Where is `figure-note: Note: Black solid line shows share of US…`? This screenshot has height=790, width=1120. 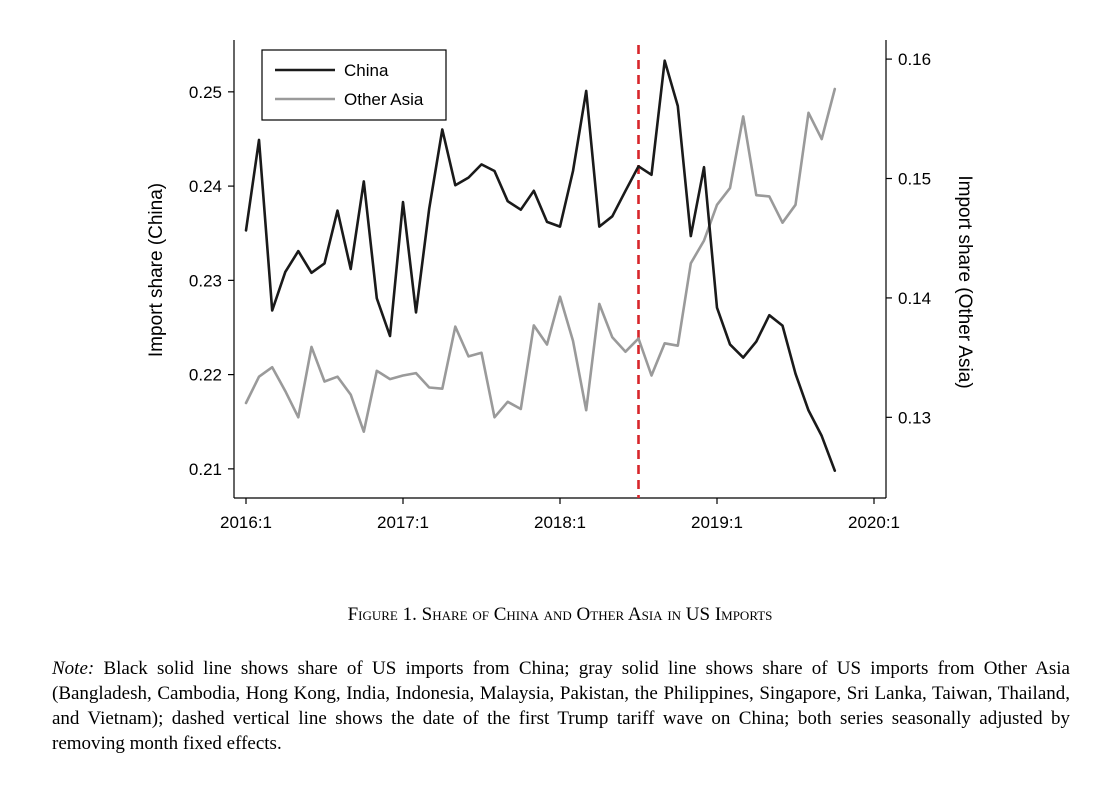 figure-note: Note: Black solid line shows share of US… is located at coordinates (561, 706).